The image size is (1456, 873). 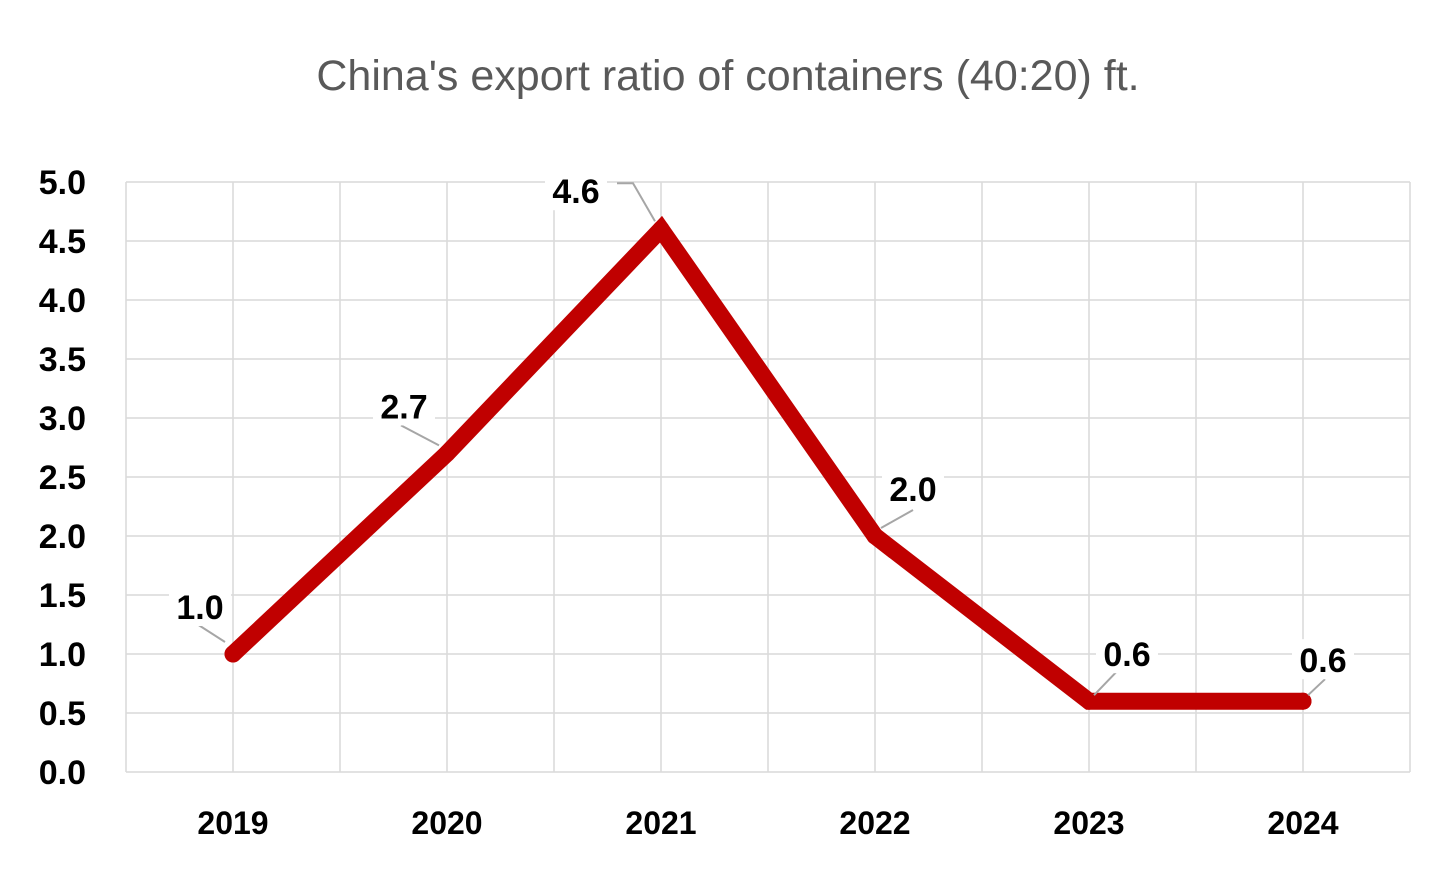 I want to click on y-tick-label: 2.5, so click(x=62, y=478).